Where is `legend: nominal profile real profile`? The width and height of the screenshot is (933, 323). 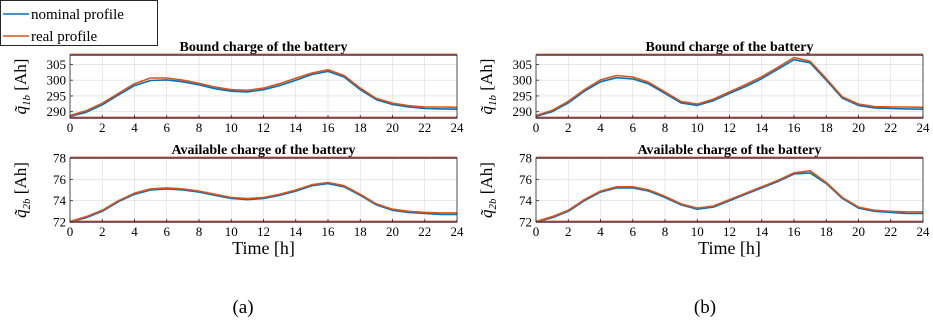 legend: nominal profile real profile is located at coordinates (79, 23).